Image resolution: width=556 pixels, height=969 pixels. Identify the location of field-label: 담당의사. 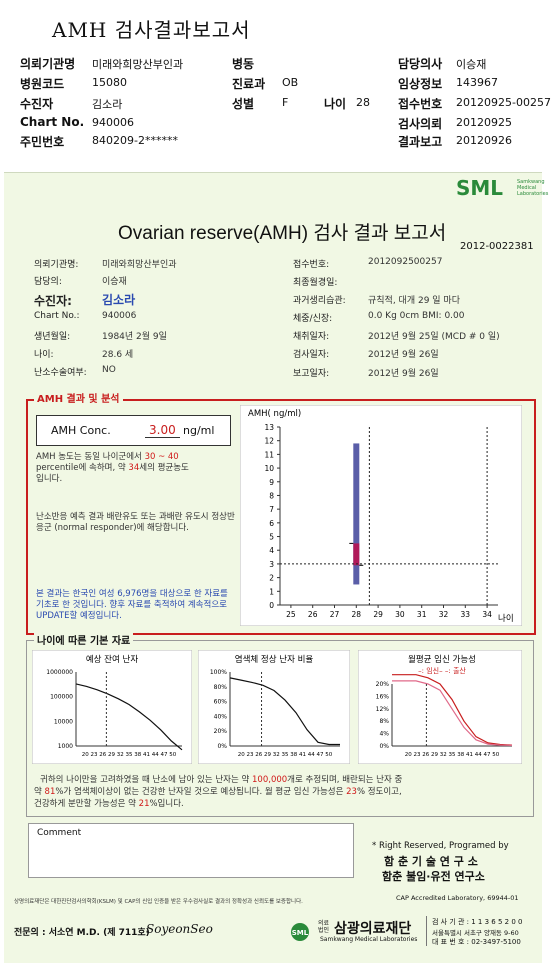
(420, 64).